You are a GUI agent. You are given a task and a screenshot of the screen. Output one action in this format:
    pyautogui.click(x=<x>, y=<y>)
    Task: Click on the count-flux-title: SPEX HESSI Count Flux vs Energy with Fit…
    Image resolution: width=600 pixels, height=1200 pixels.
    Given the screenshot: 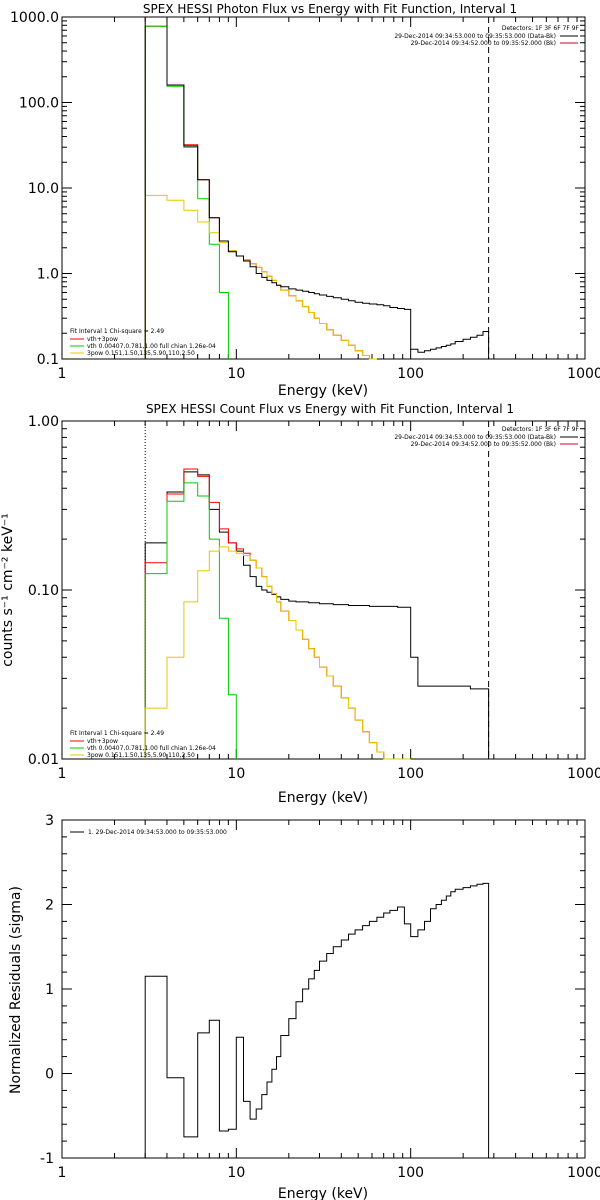 What is the action you would take?
    pyautogui.click(x=330, y=409)
    